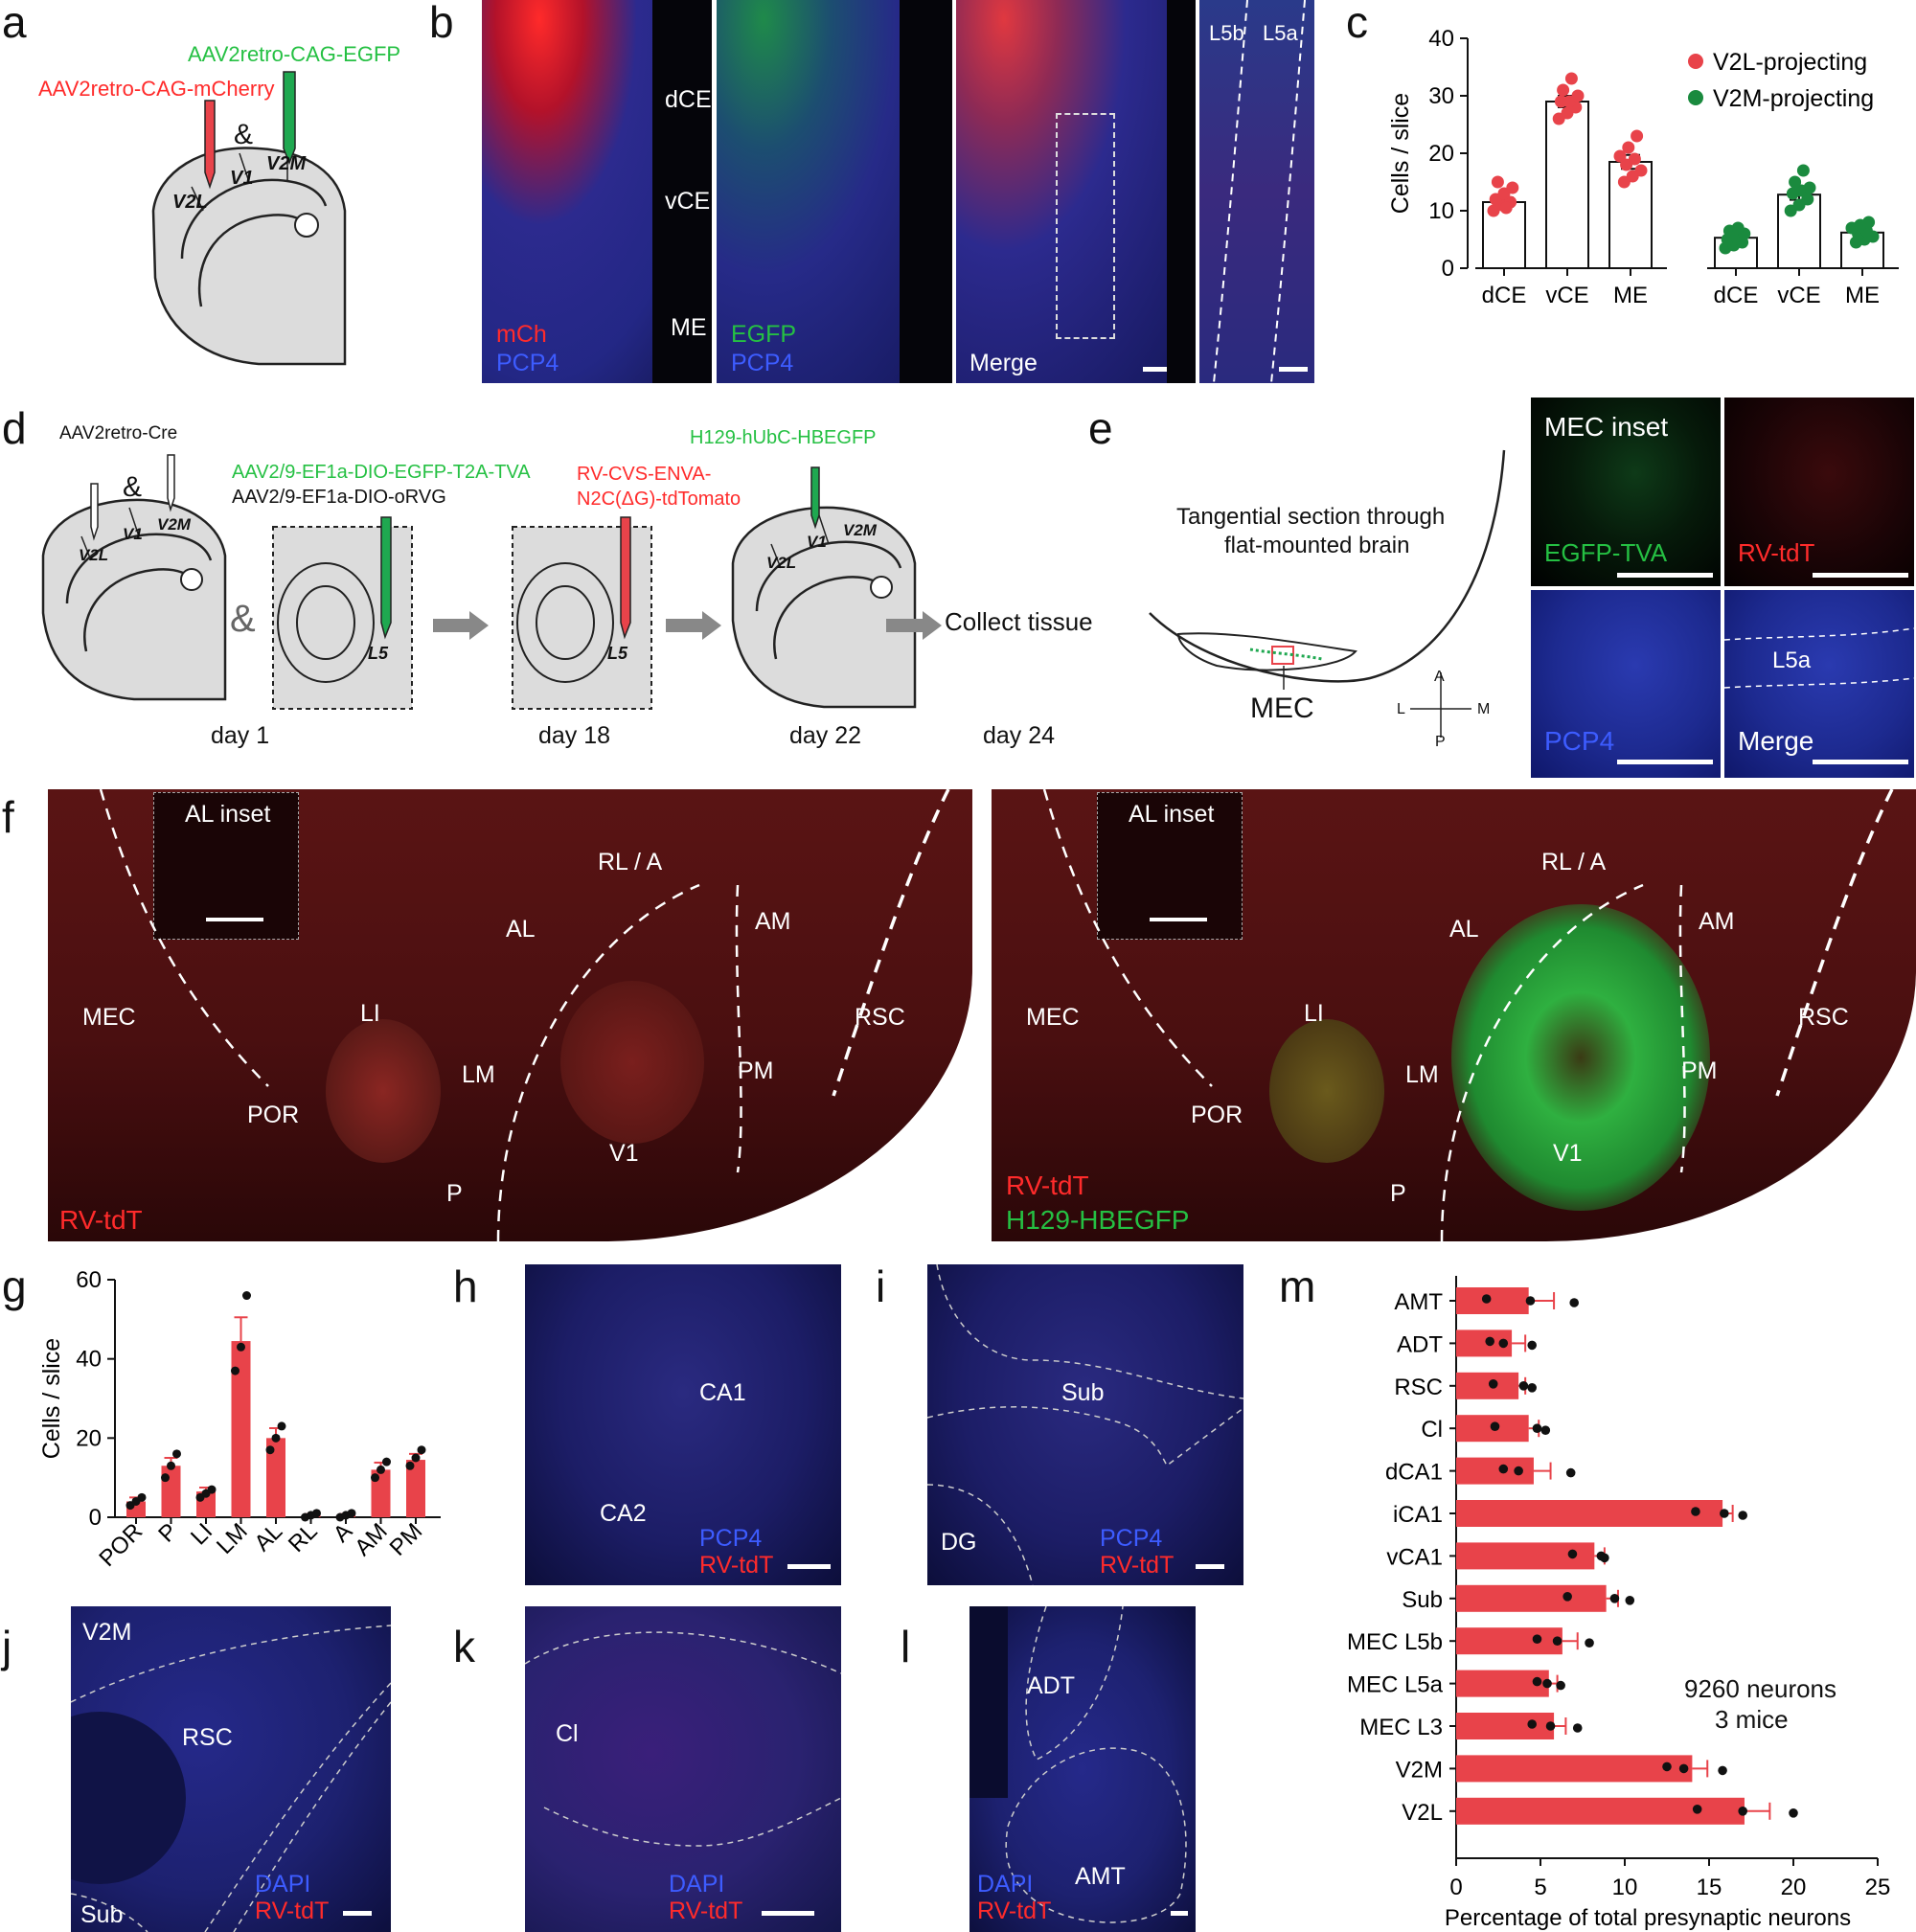 Image resolution: width=1916 pixels, height=1932 pixels. Describe the element at coordinates (582, 613) in the screenshot. I see `brain-schematic-d3` at that location.